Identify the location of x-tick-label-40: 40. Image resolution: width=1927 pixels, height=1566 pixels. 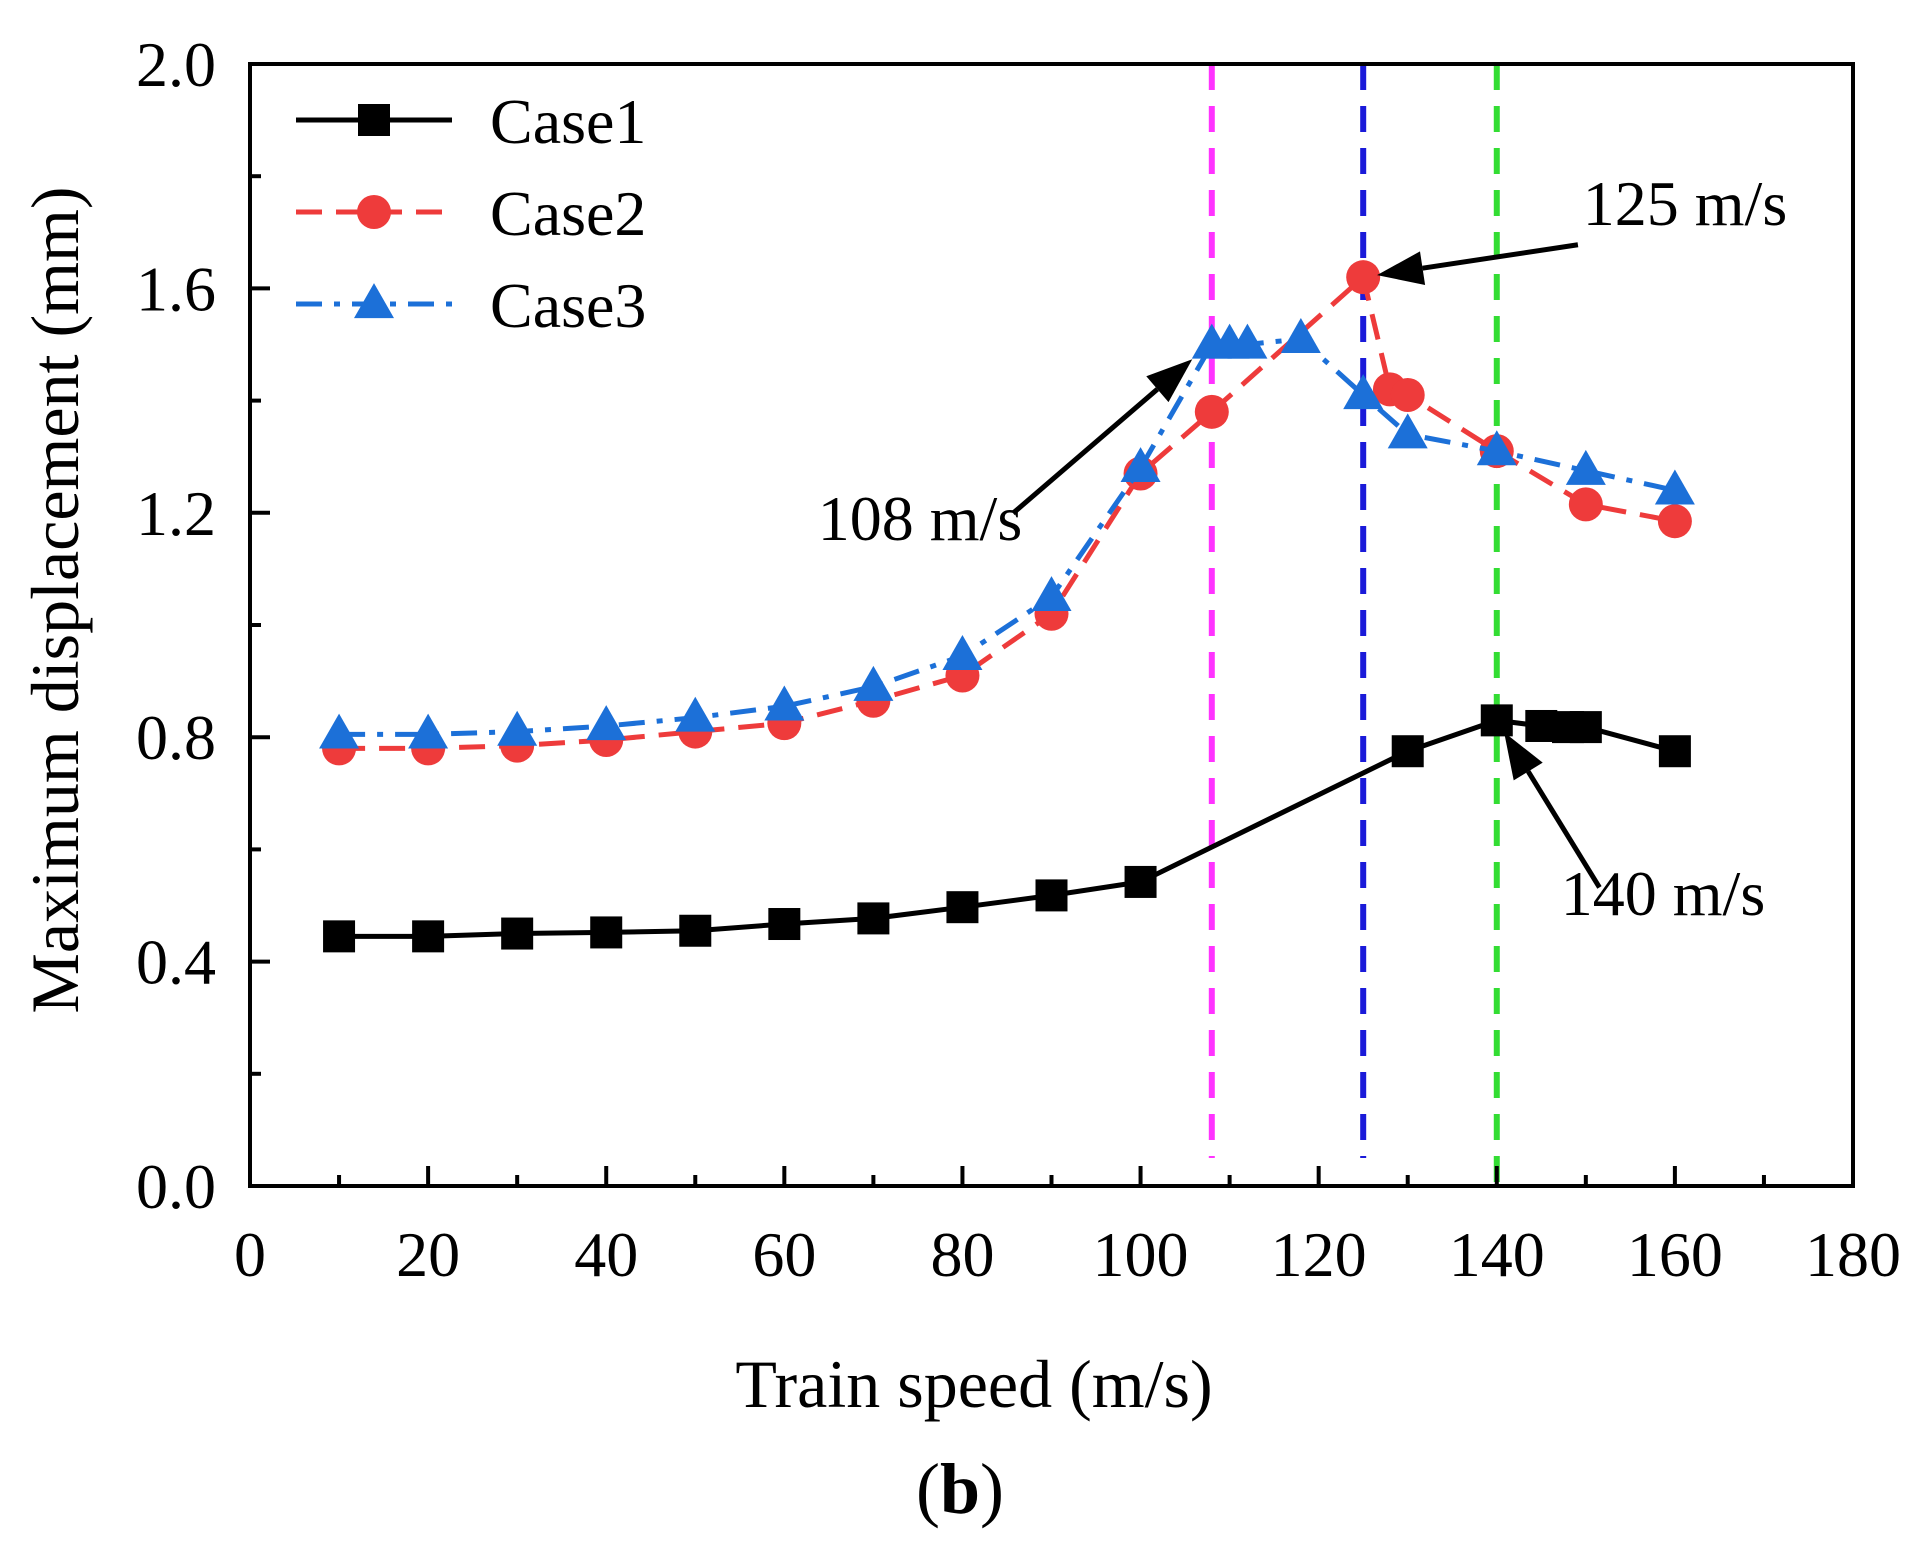
(606, 1254).